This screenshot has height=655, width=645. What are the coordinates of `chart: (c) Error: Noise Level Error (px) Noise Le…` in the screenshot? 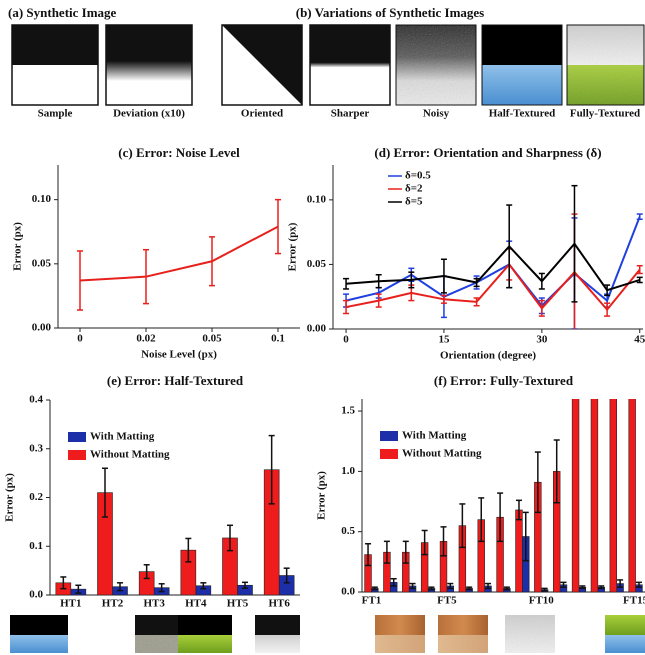 It's located at (156, 253).